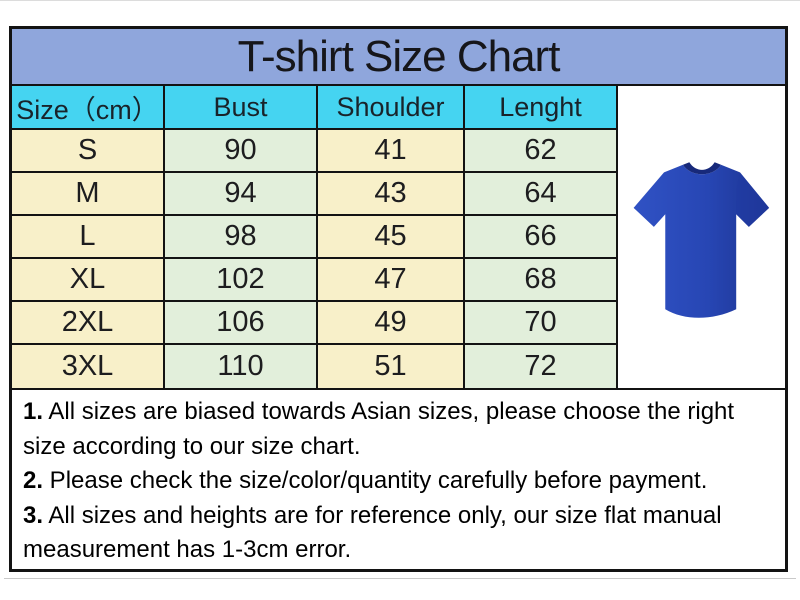 The height and width of the screenshot is (600, 800). Describe the element at coordinates (241, 366) in the screenshot. I see `table-cell: 110` at that location.